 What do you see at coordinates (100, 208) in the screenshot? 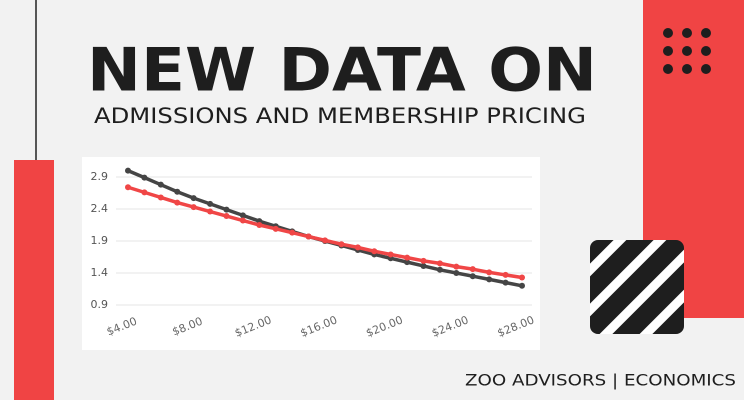
I see `y-tick-label: 2.4` at bounding box center [100, 208].